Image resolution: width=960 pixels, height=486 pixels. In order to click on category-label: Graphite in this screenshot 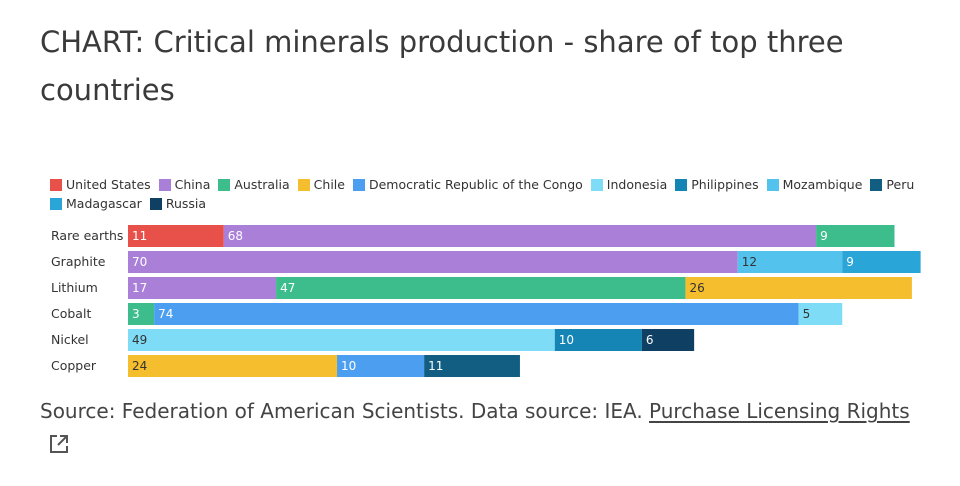, I will do `click(78, 261)`.